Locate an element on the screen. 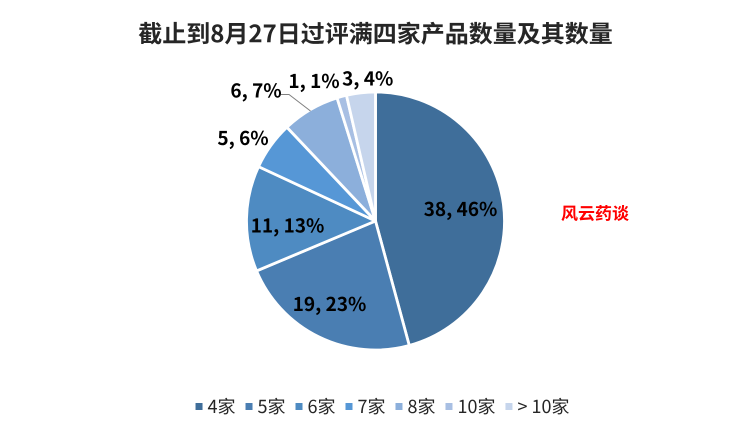 This screenshot has width=733, height=427. legend-label-6家 is located at coordinates (321, 406).